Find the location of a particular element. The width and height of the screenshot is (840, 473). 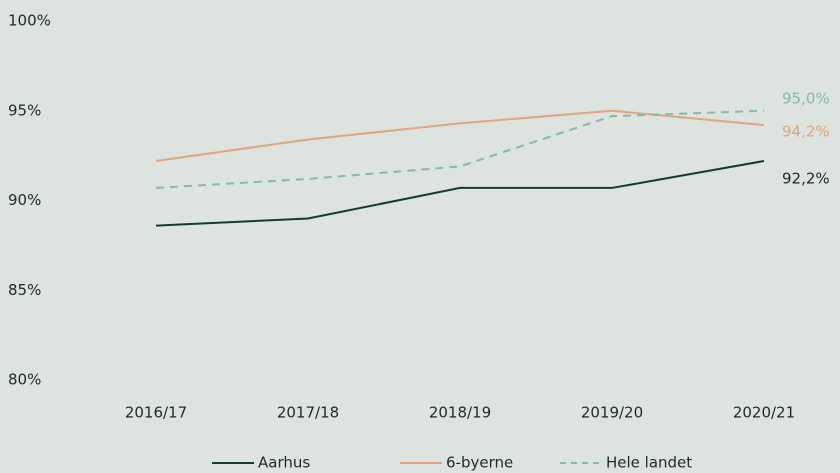

y-tick-label: 100% is located at coordinates (29, 21).